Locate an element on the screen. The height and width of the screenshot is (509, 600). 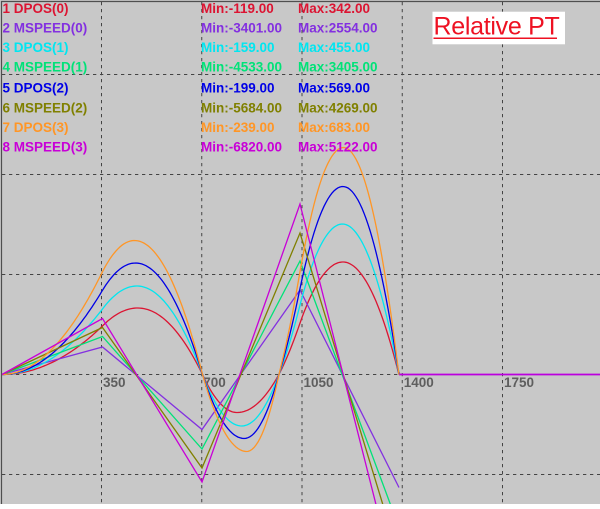
svg-text: Max:5122.00 is located at coordinates (338, 147).